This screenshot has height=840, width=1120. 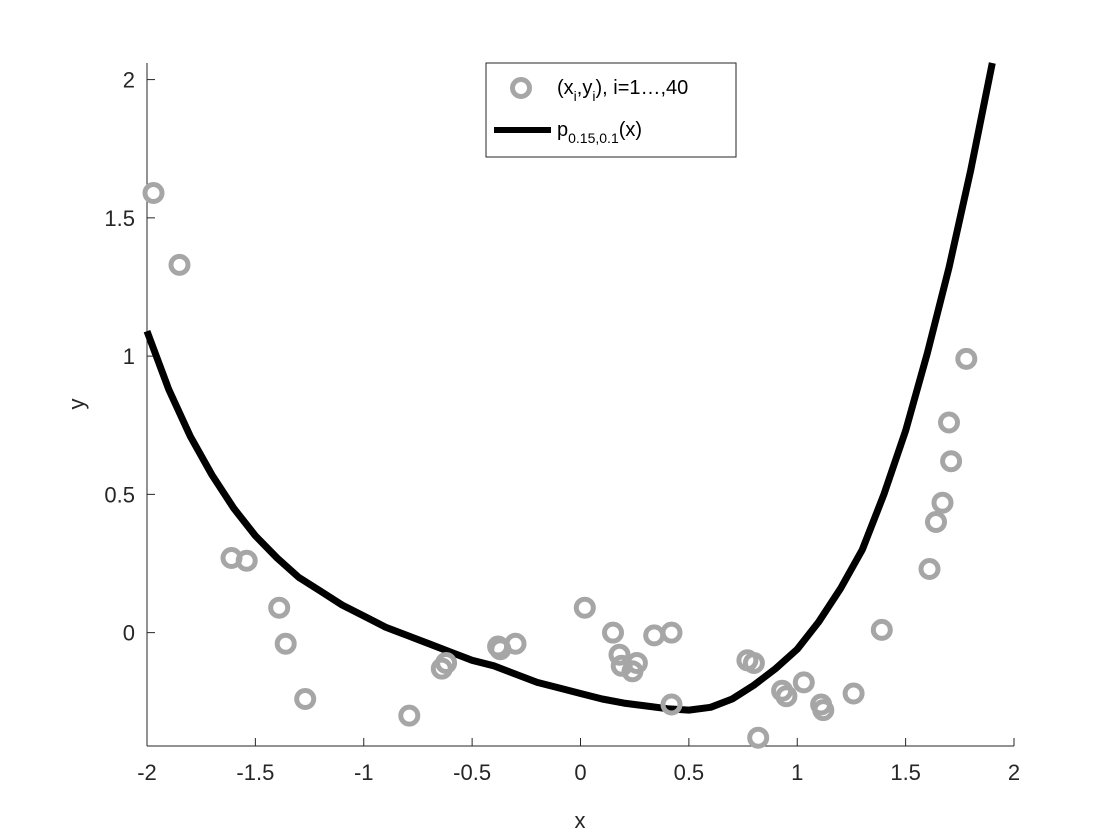 I want to click on legend-points-marker, so click(x=521, y=88).